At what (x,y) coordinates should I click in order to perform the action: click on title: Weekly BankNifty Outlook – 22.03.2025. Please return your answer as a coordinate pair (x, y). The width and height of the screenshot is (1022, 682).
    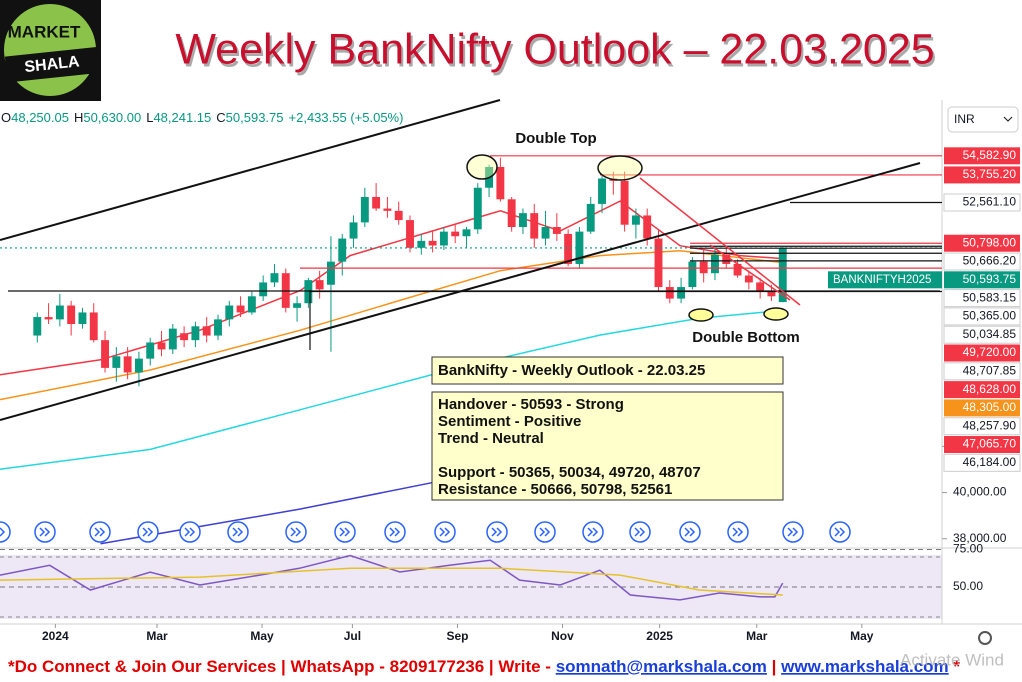
    Looking at the image, I should click on (554, 49).